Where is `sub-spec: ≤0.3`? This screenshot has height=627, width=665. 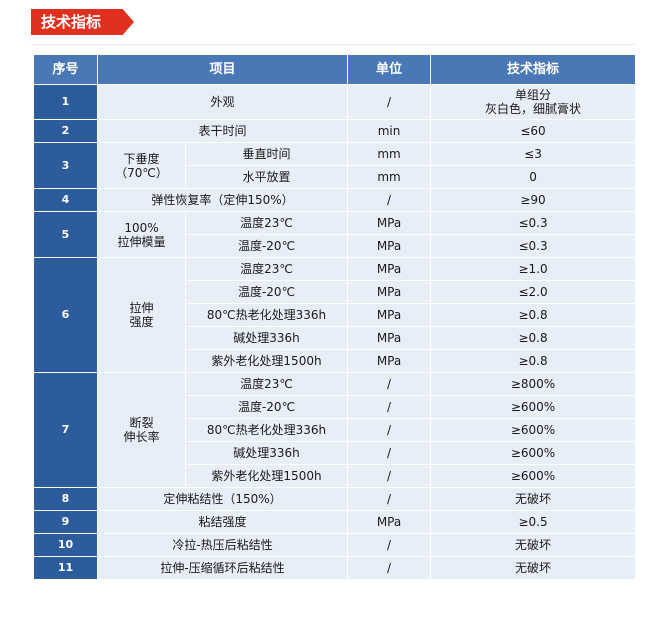
sub-spec: ≤0.3 is located at coordinates (533, 223).